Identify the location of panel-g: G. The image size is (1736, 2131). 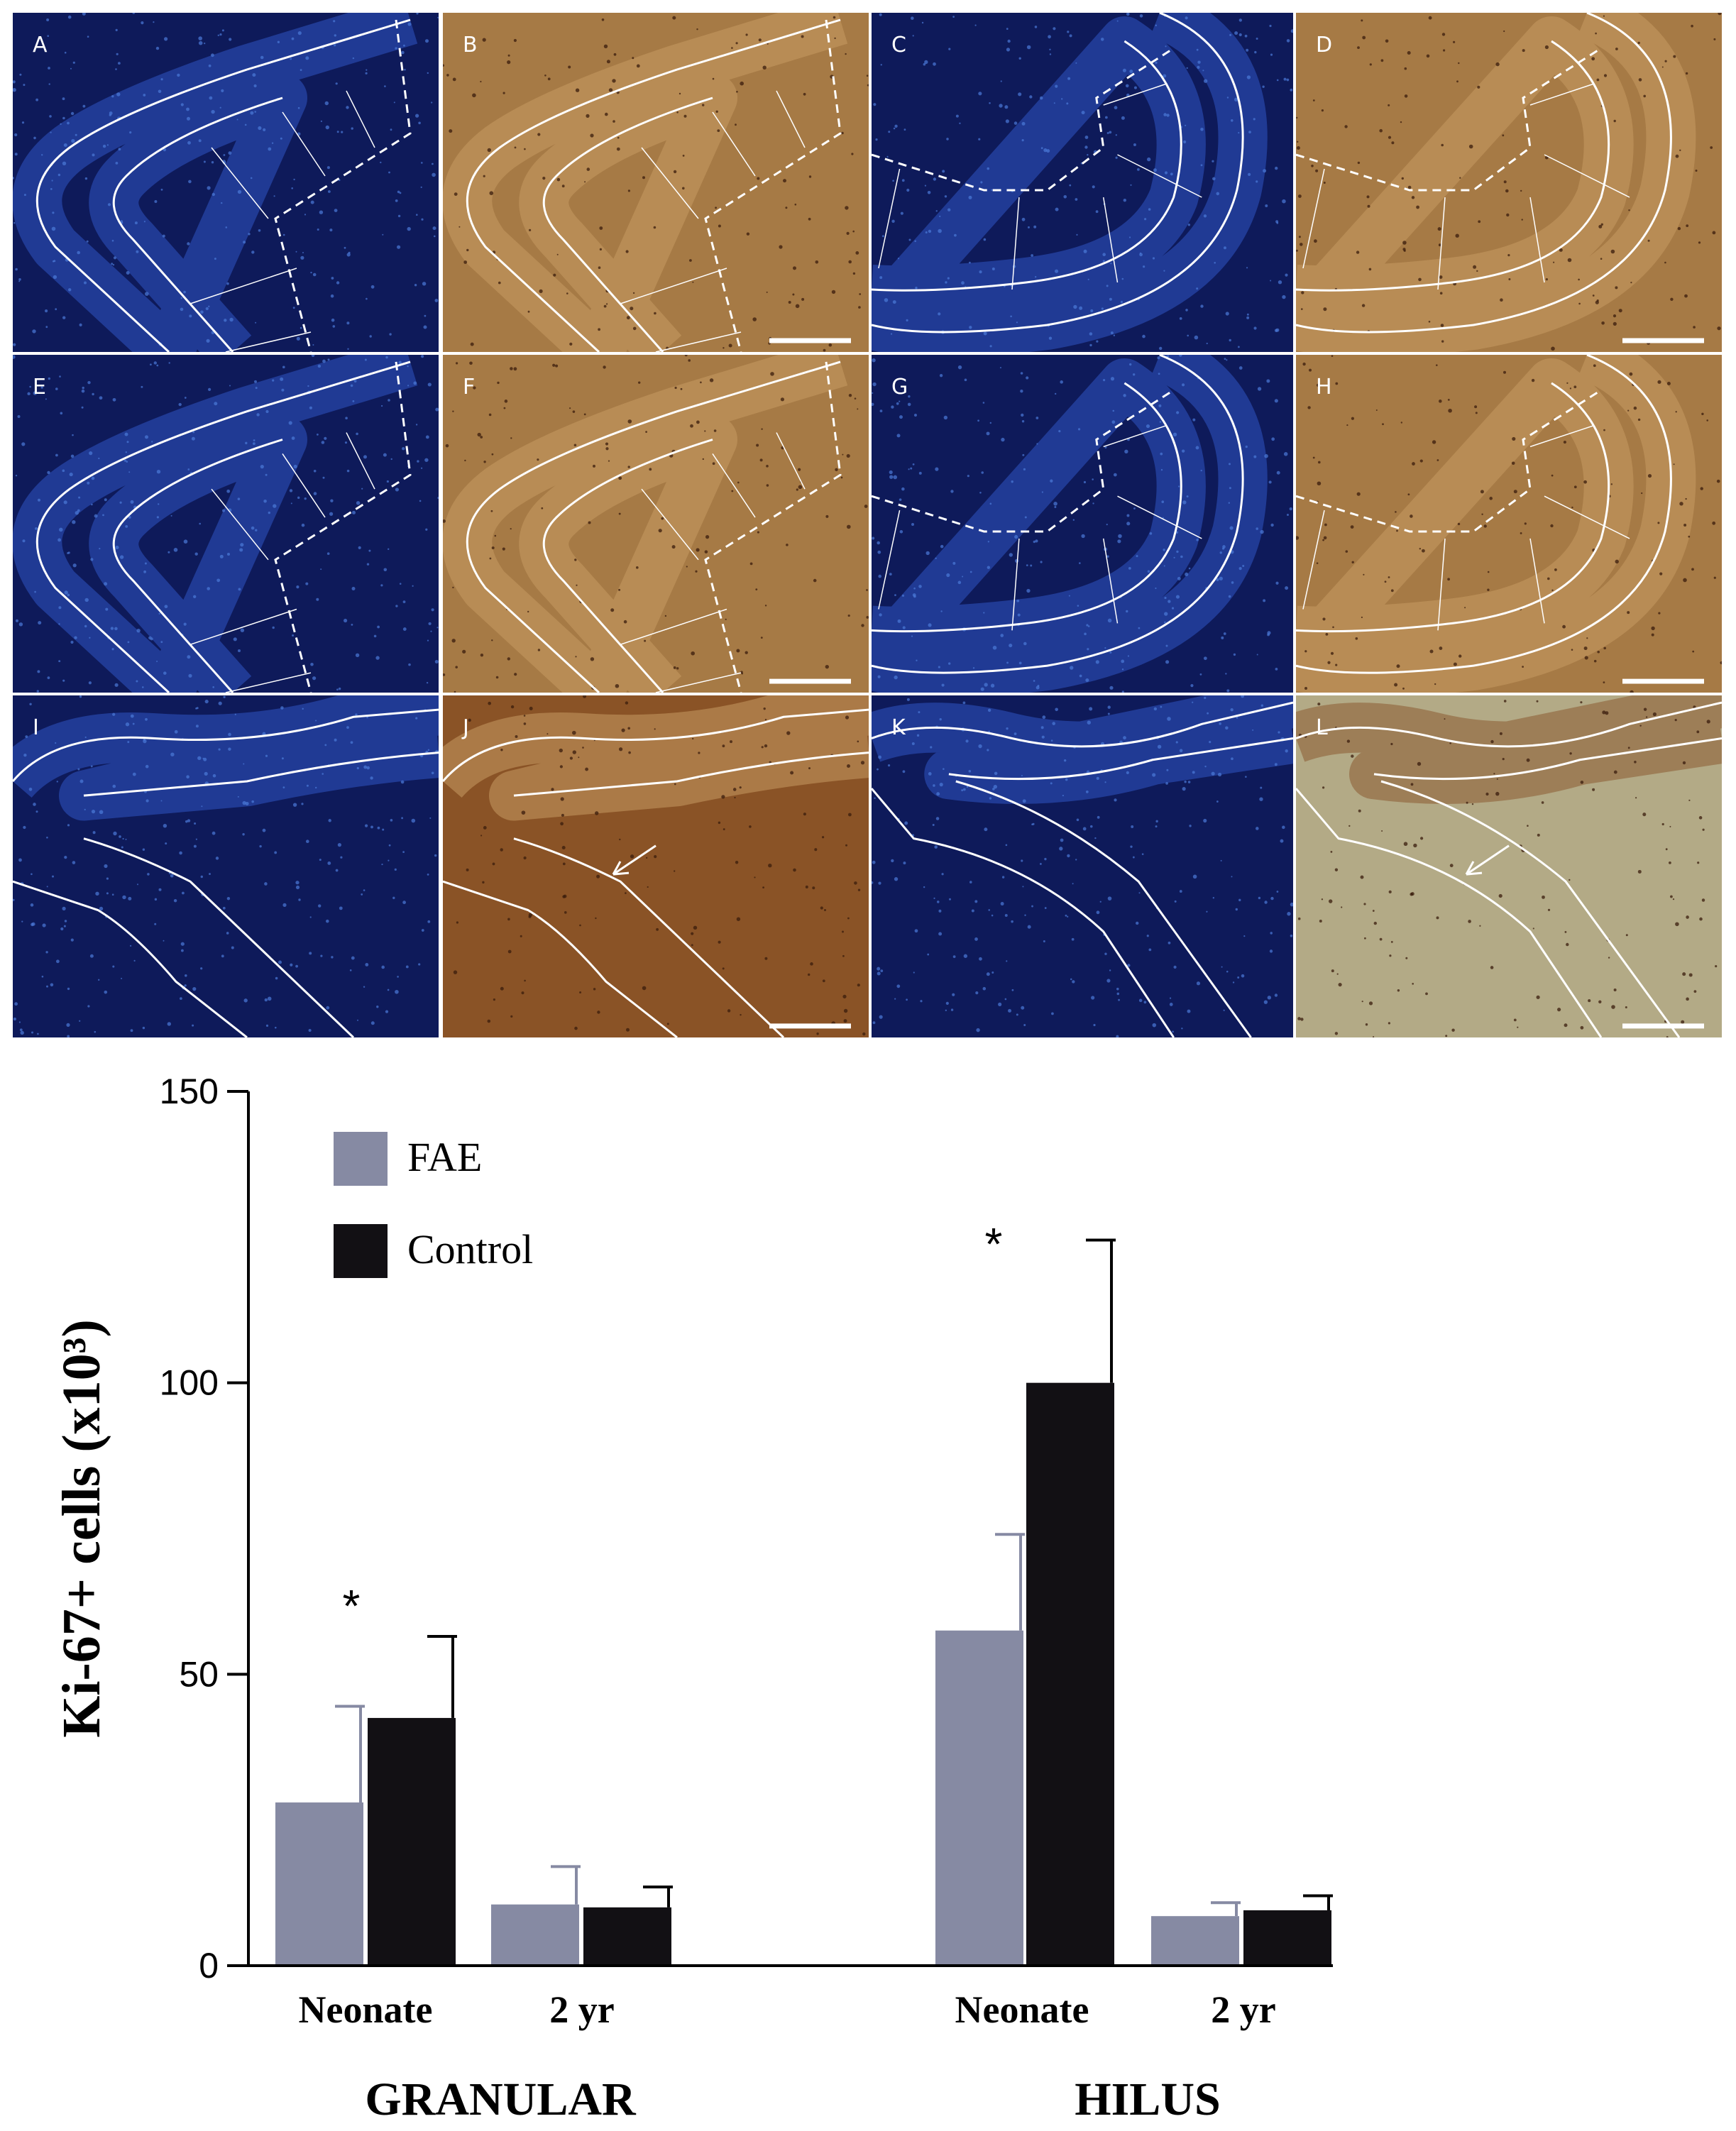
(1082, 524).